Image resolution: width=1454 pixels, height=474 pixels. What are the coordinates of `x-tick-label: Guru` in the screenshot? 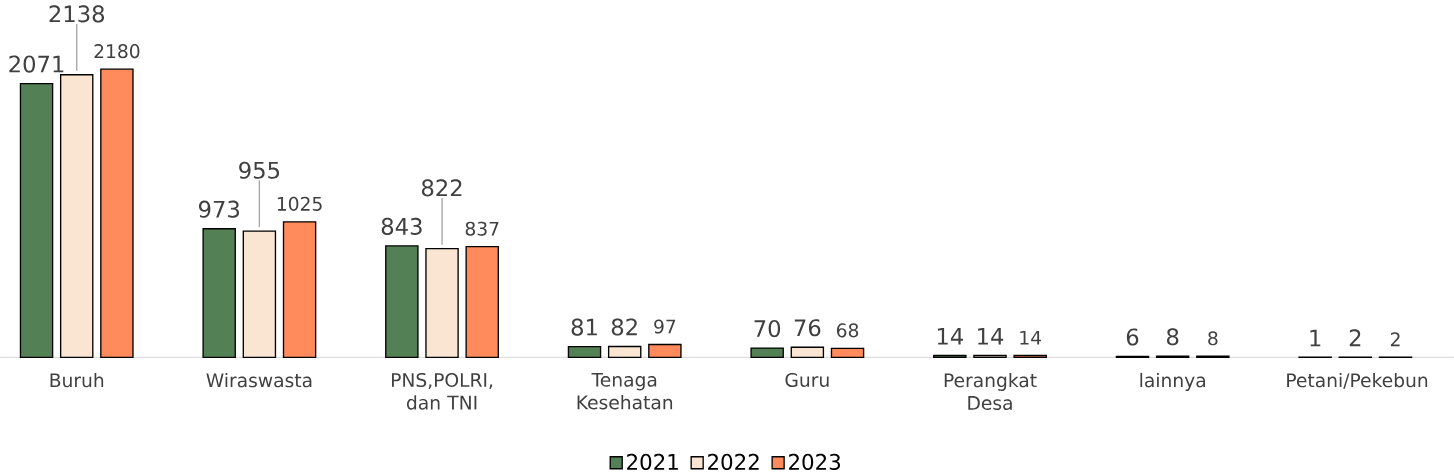 It's located at (807, 379).